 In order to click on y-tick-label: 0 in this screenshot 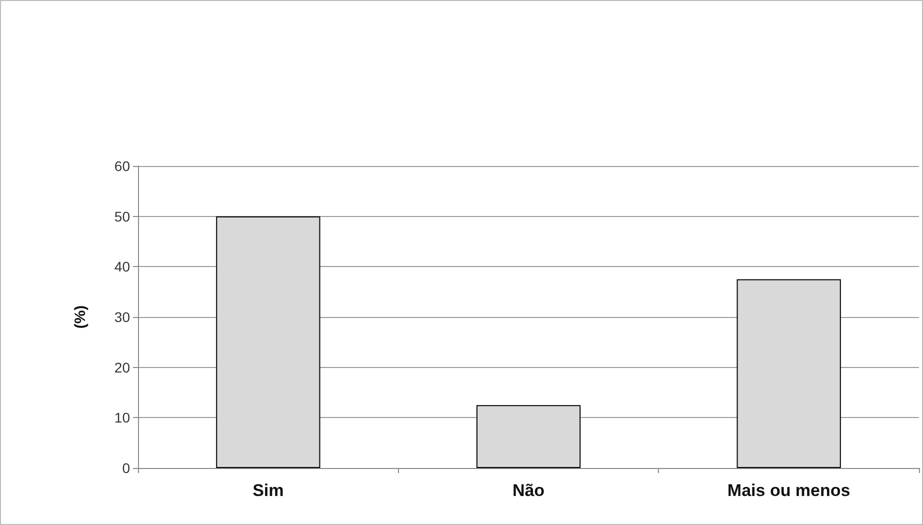, I will do `click(126, 468)`.